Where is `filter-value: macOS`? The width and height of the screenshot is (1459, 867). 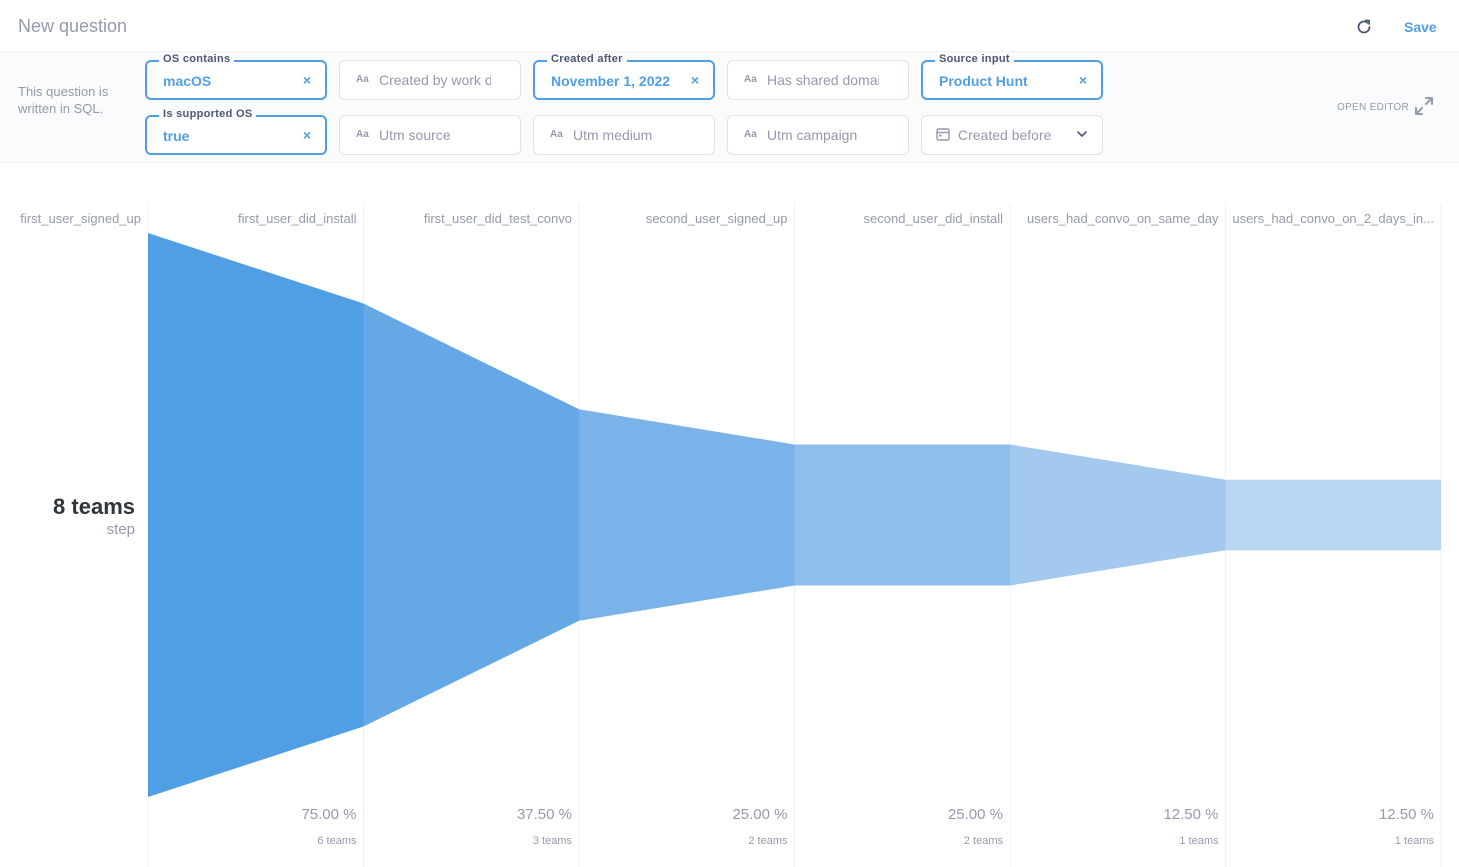
filter-value: macOS is located at coordinates (187, 81).